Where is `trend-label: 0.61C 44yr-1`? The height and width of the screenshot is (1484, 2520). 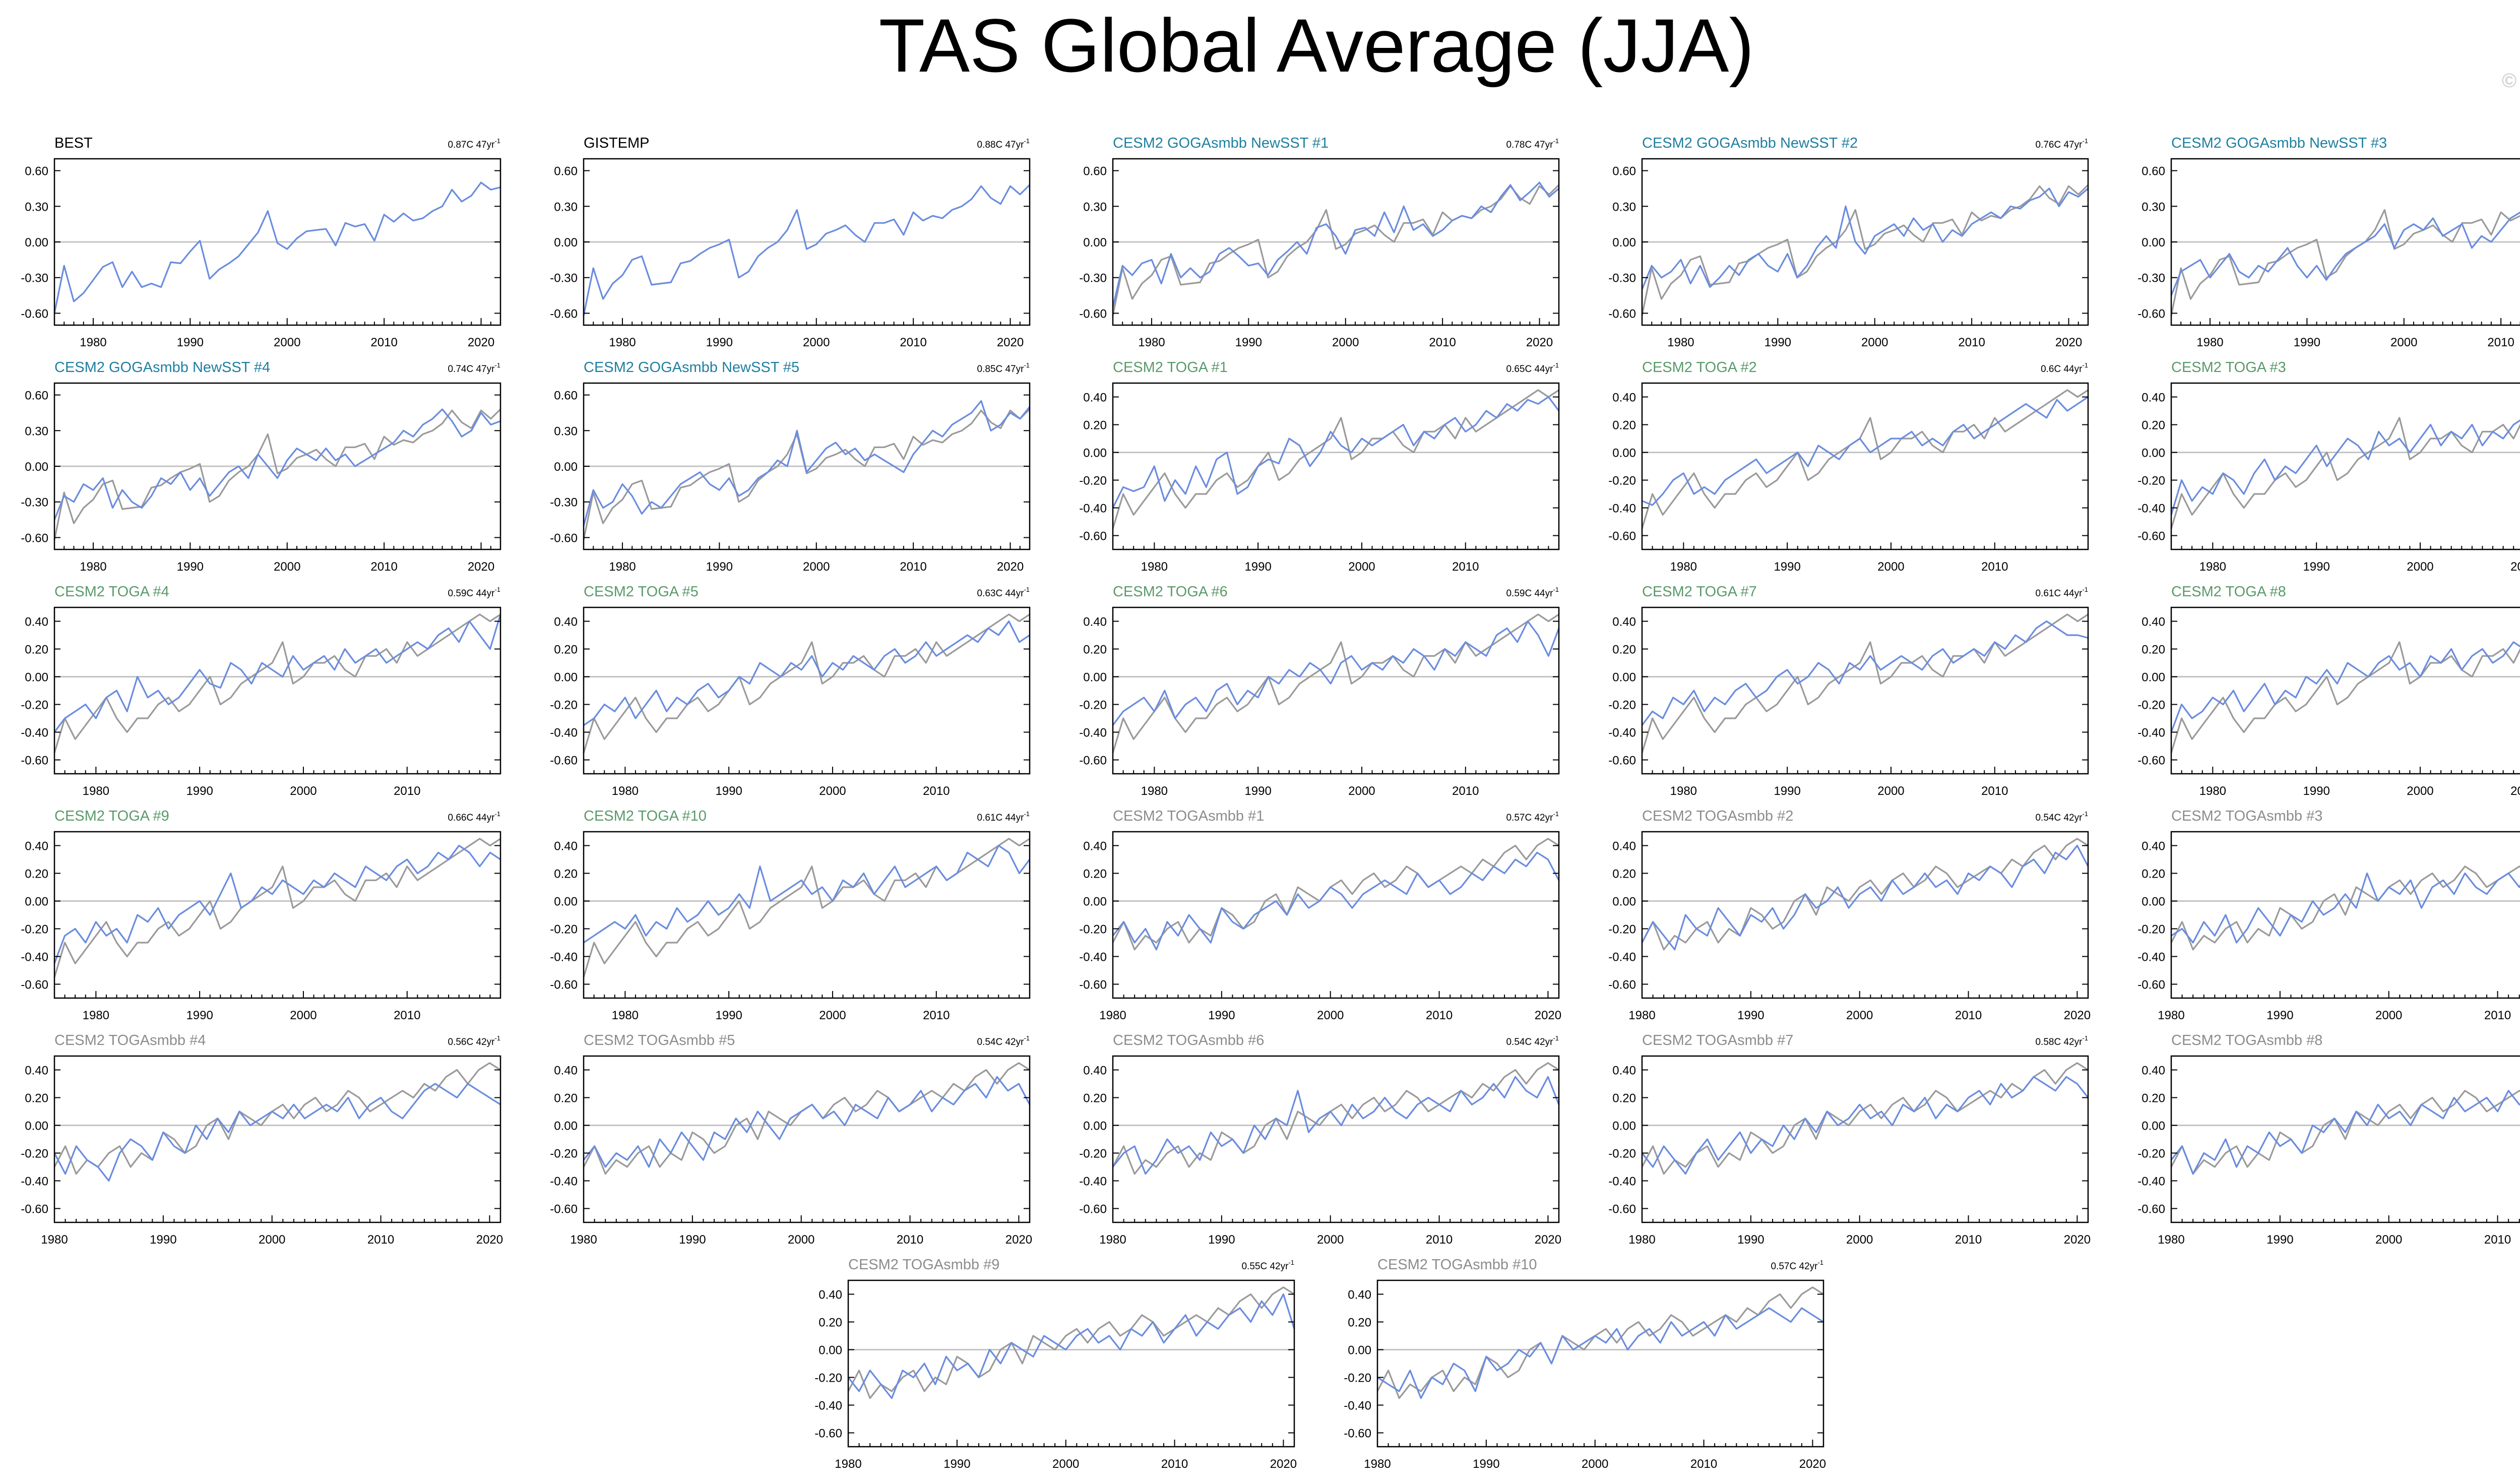 trend-label: 0.61C 44yr-1 is located at coordinates (2061, 592).